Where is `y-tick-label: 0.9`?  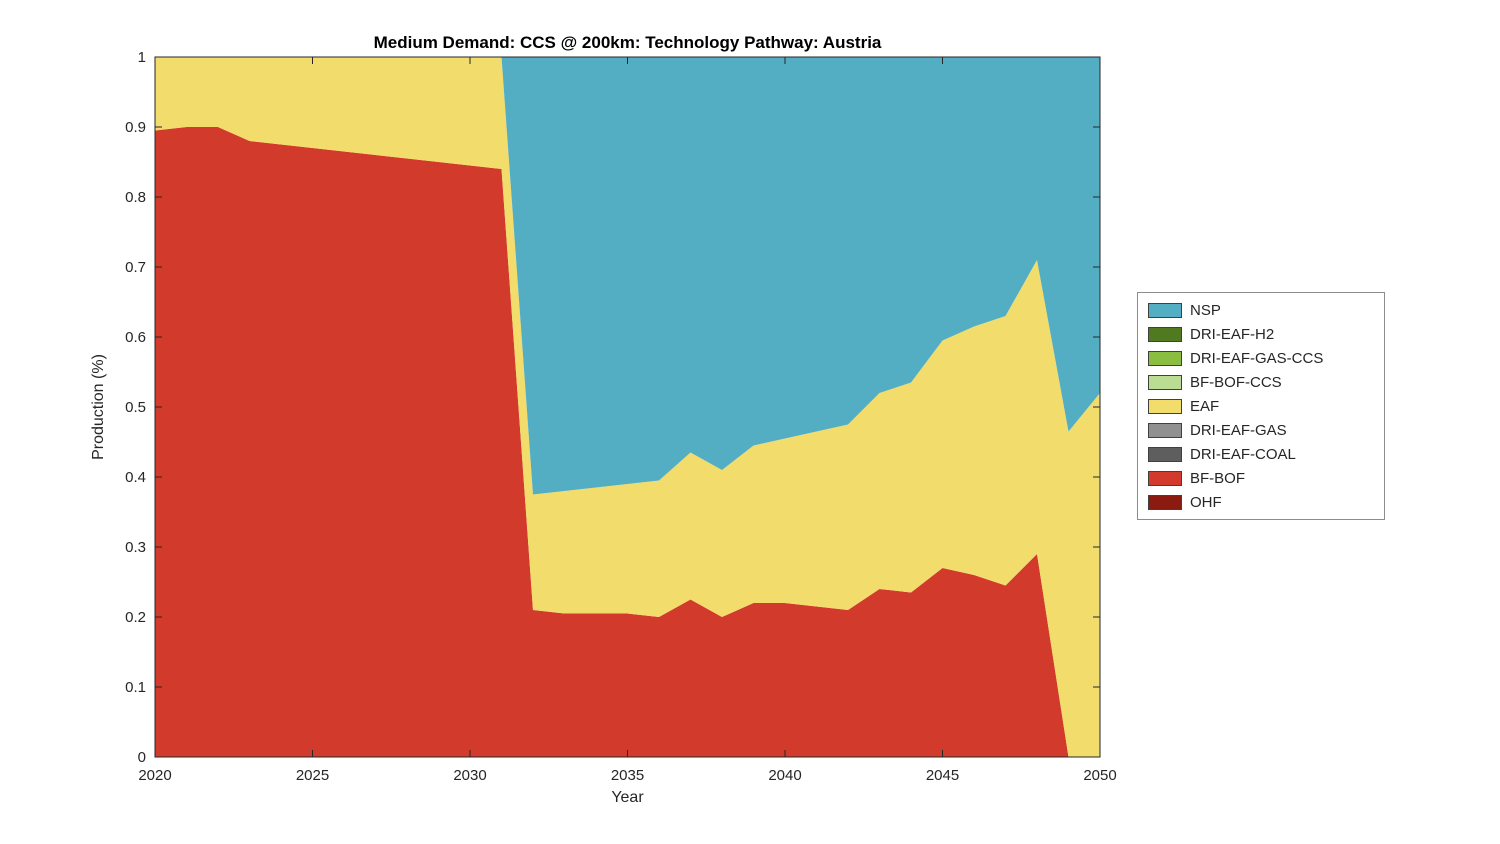 y-tick-label: 0.9 is located at coordinates (135, 127).